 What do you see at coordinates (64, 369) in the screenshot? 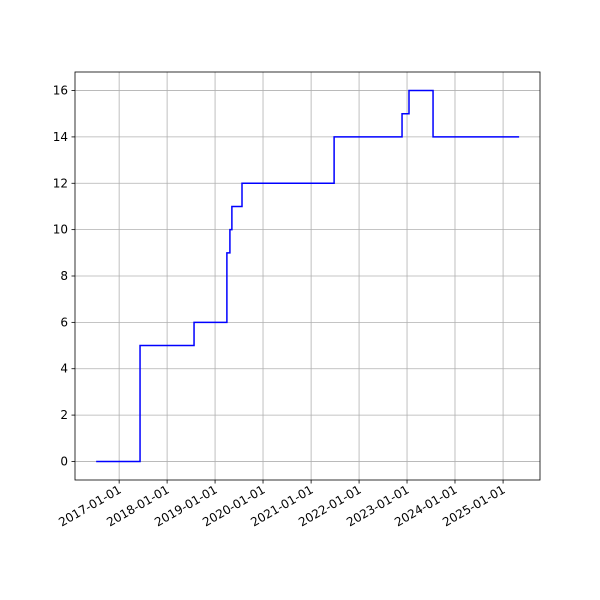
I see `y-tick-label: 4` at bounding box center [64, 369].